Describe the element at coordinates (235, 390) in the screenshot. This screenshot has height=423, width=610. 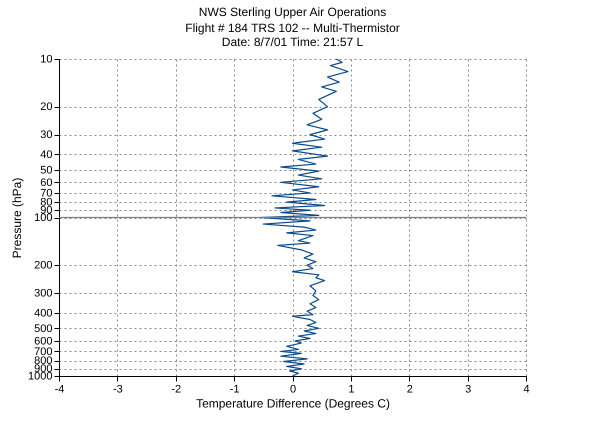
I see `x-tick-label: -1` at that location.